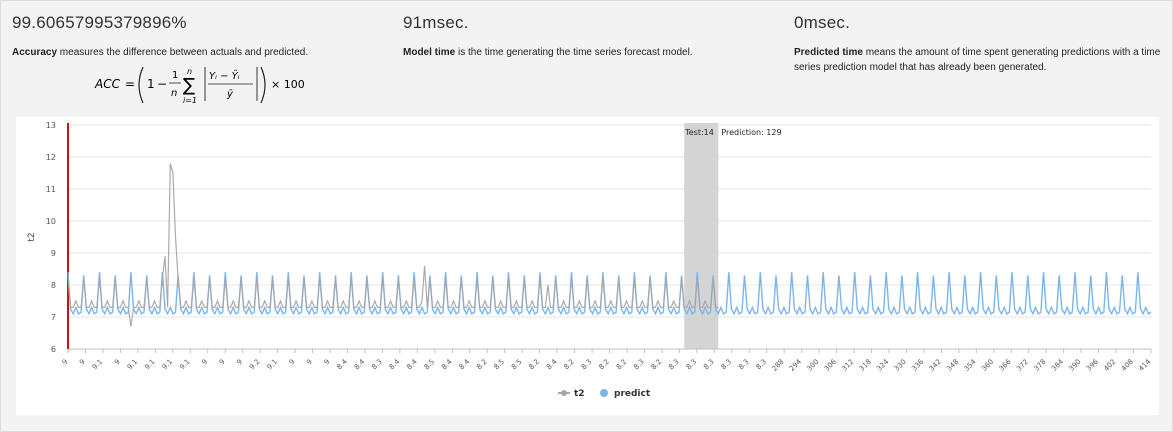 This screenshot has width=1173, height=432. What do you see at coordinates (564, 393) in the screenshot?
I see `t2-legend-marker` at bounding box center [564, 393].